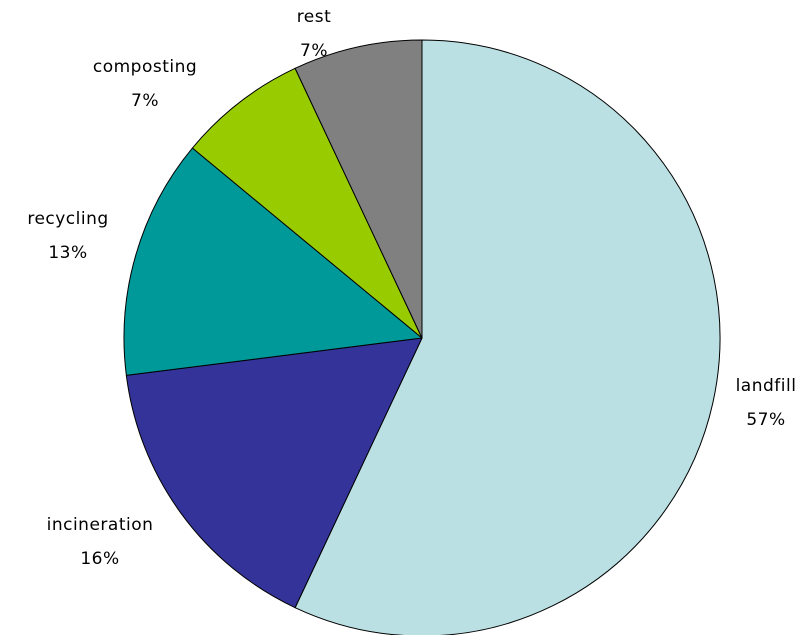 The image size is (808, 635). Describe the element at coordinates (67, 253) in the screenshot. I see `slice-value-label-recycling: 13%` at that location.